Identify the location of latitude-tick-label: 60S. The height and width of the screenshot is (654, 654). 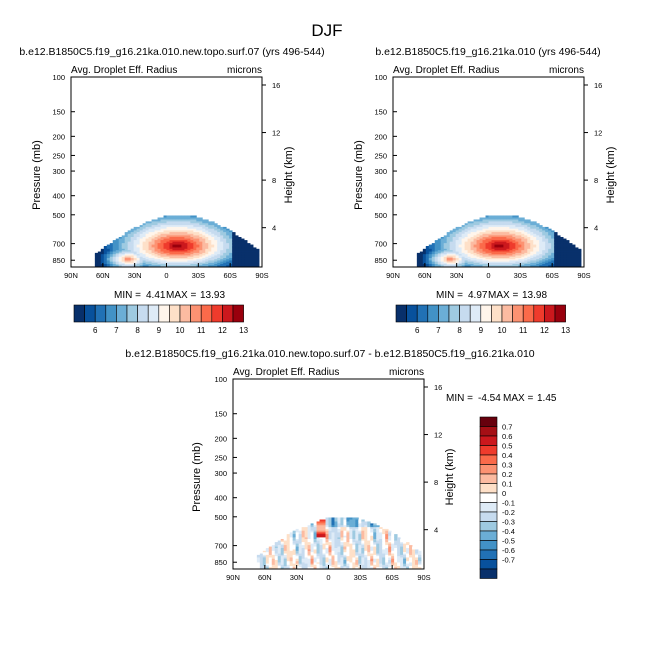
(391, 577).